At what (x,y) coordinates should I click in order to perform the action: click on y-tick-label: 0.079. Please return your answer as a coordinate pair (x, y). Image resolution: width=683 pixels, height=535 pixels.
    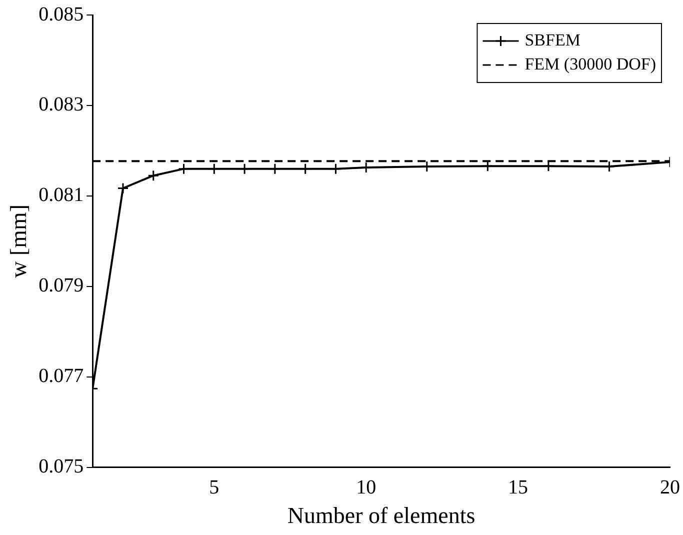
    Looking at the image, I should click on (61, 285).